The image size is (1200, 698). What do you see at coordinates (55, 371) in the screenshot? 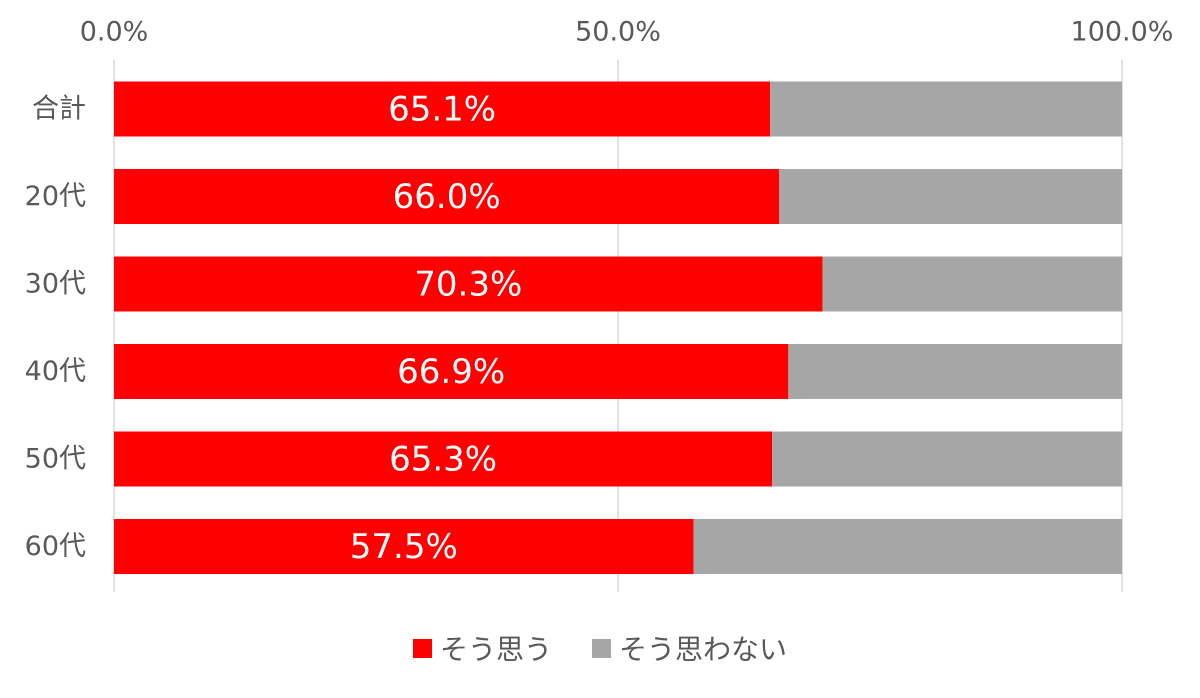
I see `category-label: 40代` at bounding box center [55, 371].